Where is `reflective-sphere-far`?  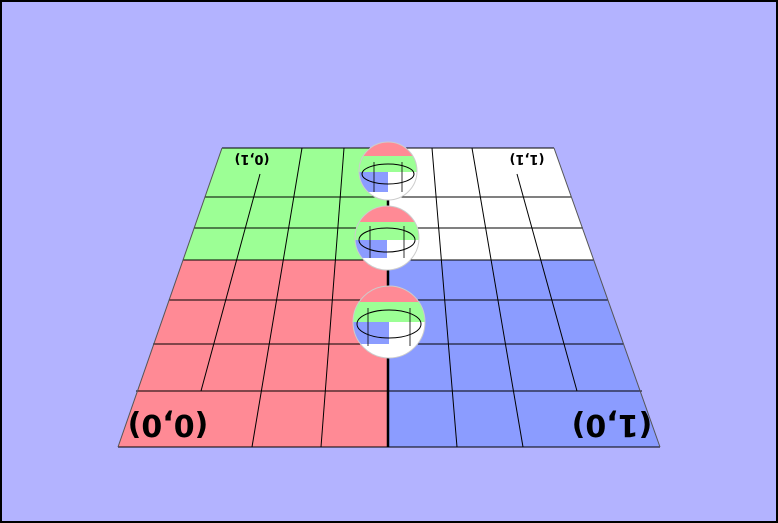
reflective-sphere-far is located at coordinates (388, 171).